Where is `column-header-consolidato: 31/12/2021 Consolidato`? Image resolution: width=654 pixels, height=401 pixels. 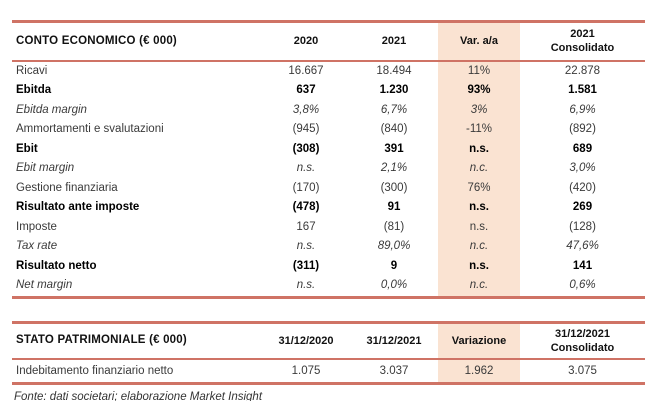 column-header-consolidato: 31/12/2021 Consolidato is located at coordinates (582, 340).